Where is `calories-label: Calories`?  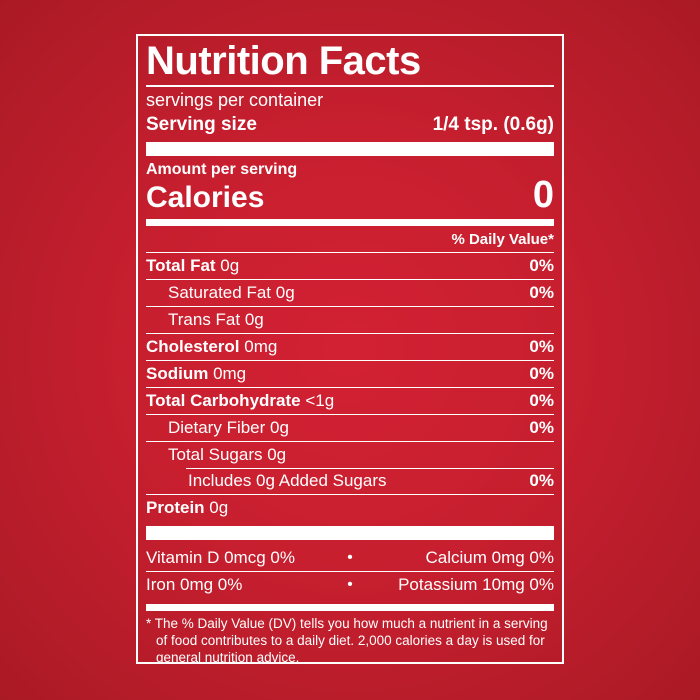
calories-label: Calories is located at coordinates (205, 197).